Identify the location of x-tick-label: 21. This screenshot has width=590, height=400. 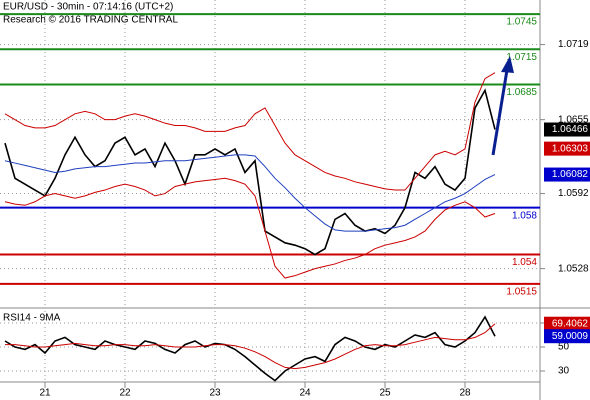
(45, 393).